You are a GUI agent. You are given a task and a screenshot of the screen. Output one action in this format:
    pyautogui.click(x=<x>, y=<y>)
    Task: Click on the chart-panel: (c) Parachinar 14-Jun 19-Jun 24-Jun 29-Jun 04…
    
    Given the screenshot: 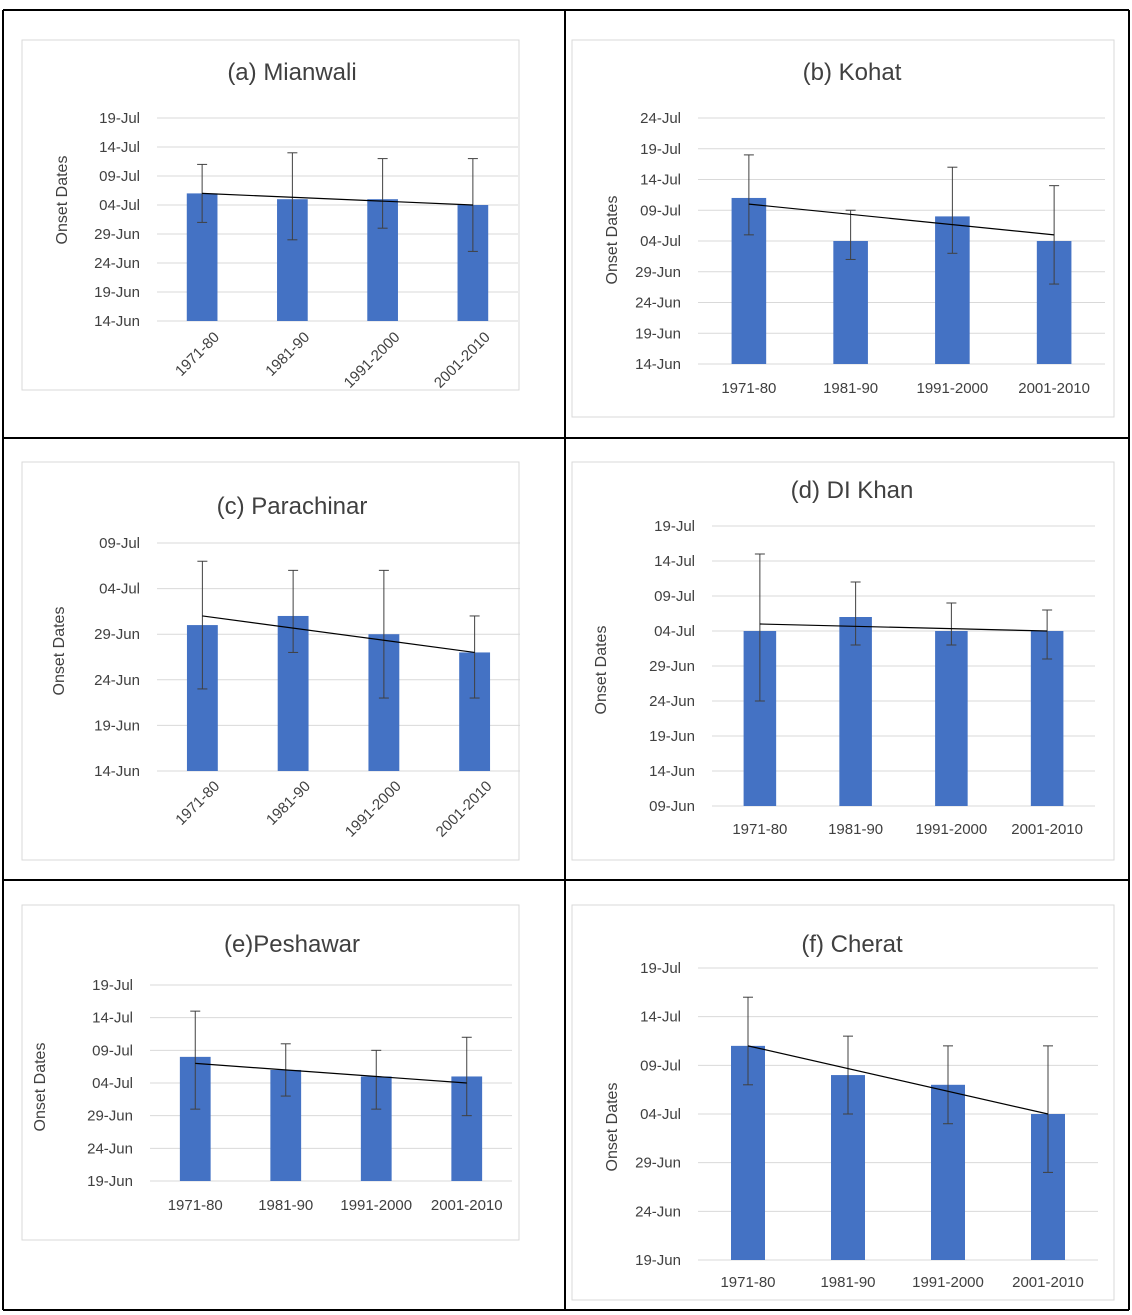 What is the action you would take?
    pyautogui.click(x=270, y=661)
    